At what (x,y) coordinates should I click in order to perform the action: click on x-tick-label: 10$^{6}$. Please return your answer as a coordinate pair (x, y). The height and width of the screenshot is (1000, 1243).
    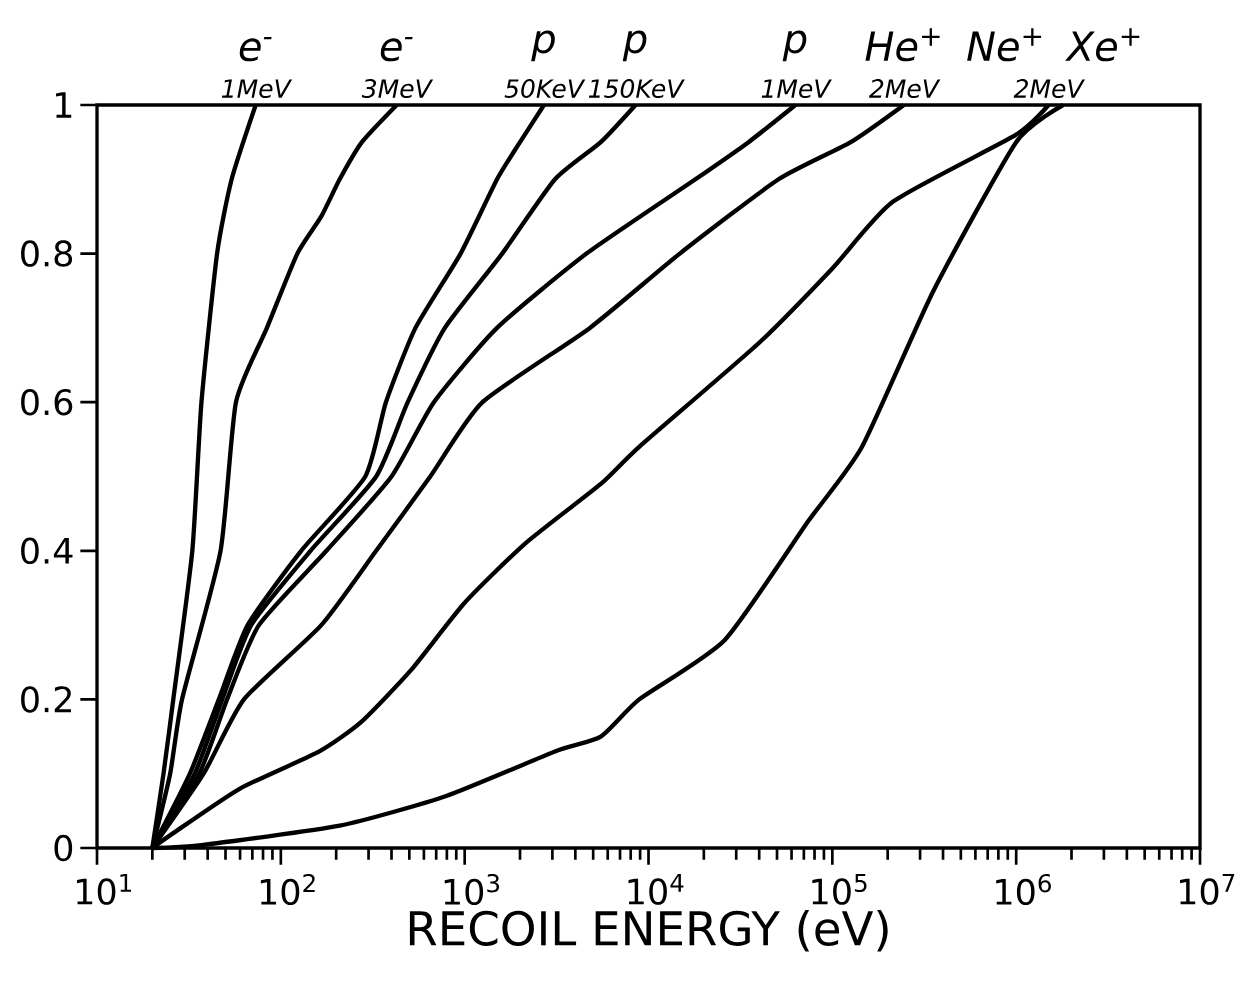
    Looking at the image, I should click on (1023, 889).